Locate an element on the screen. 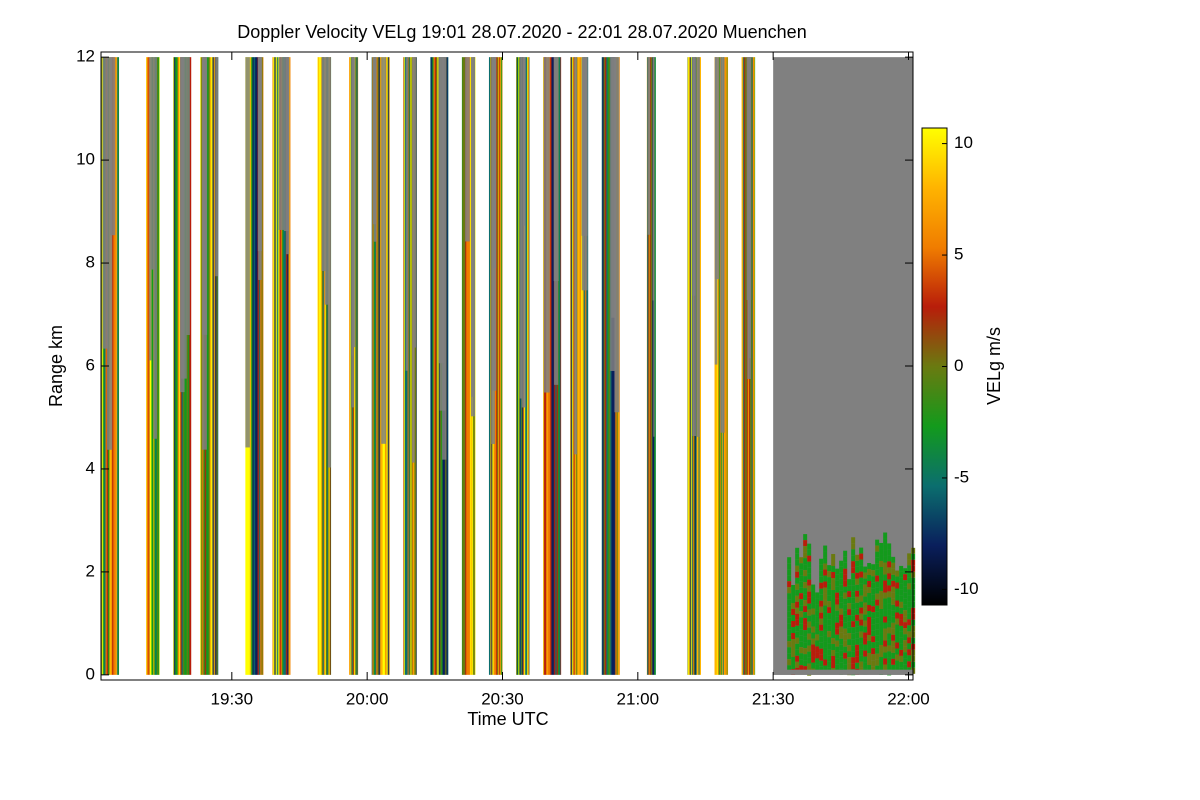 This screenshot has width=1200, height=800. y-tick-label: 12 is located at coordinates (85, 56).